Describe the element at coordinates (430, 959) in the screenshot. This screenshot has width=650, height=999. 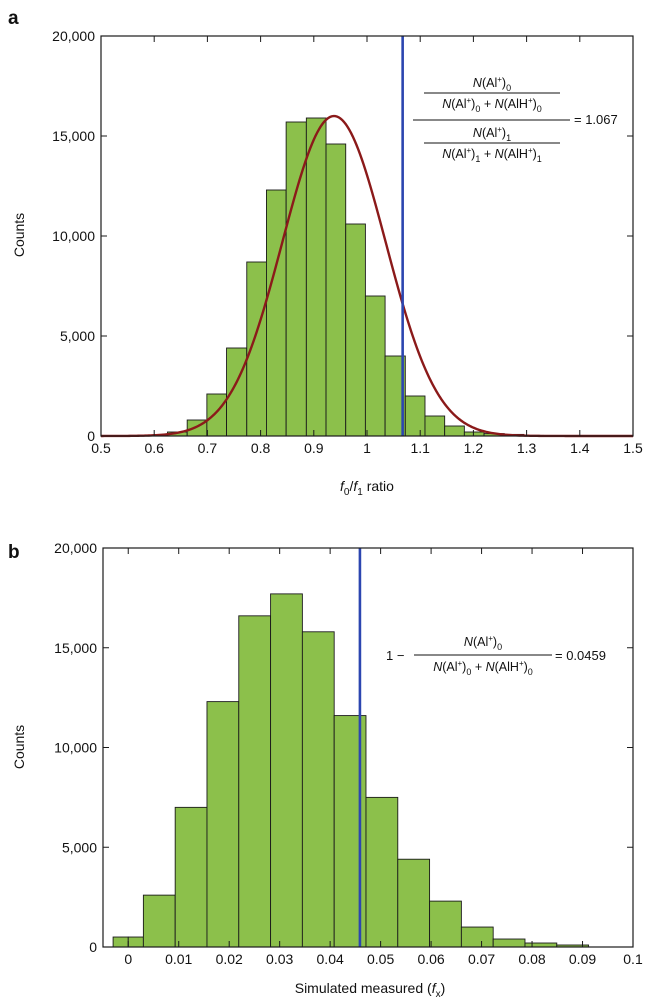
I see `x-tick-label: 0.06` at that location.